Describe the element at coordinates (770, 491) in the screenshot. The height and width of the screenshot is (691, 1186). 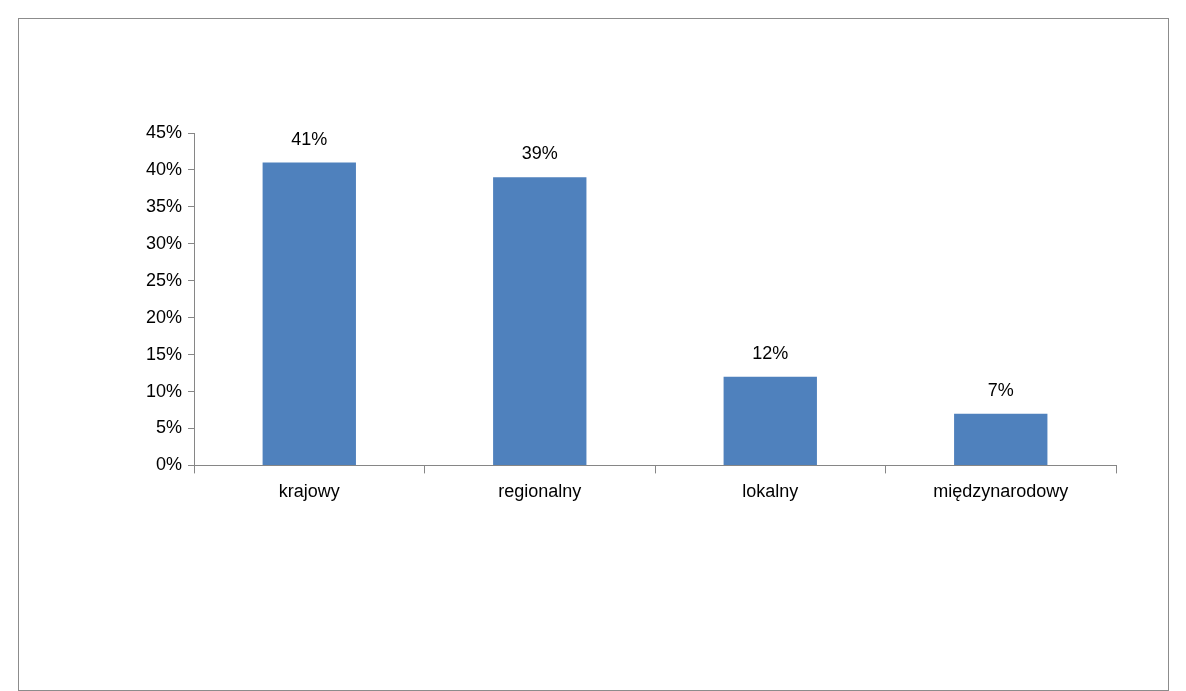
I see `x-tick-label: lokalny` at that location.